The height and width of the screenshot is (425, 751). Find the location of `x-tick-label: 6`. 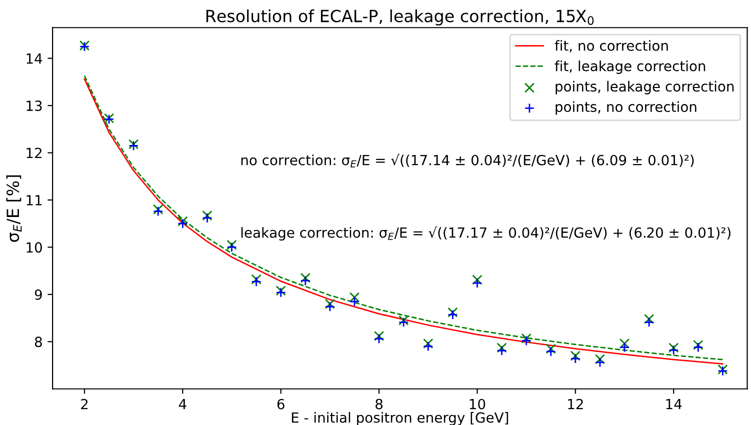

x-tick-label: 6 is located at coordinates (280, 404).